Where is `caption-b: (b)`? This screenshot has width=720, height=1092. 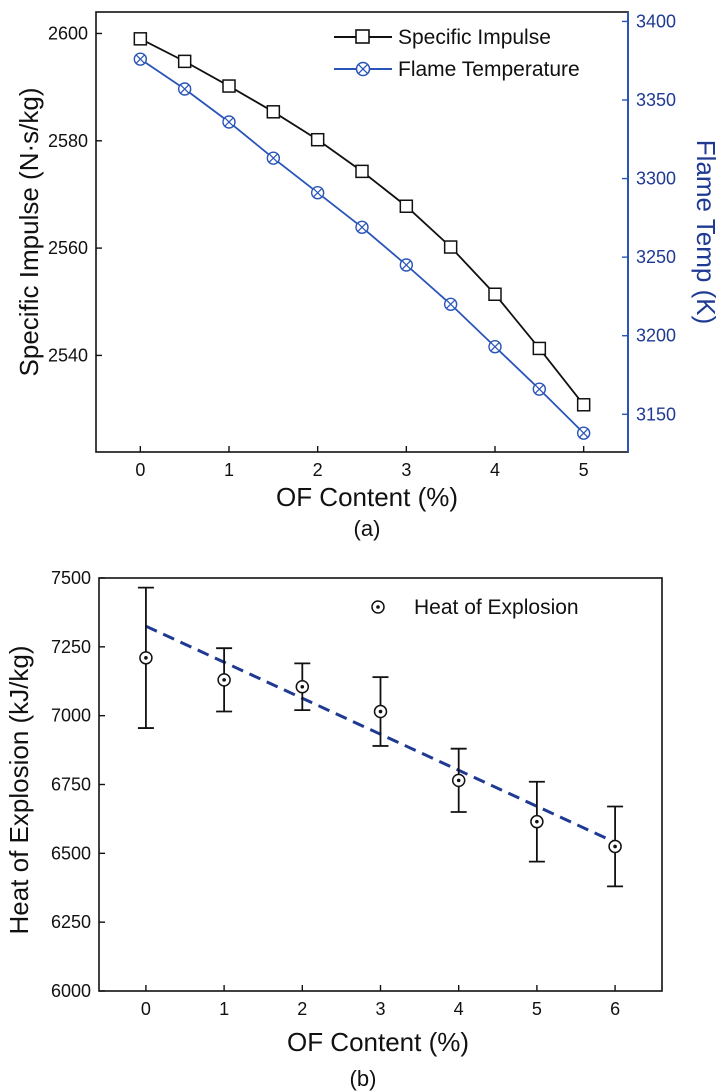
caption-b: (b) is located at coordinates (363, 1078).